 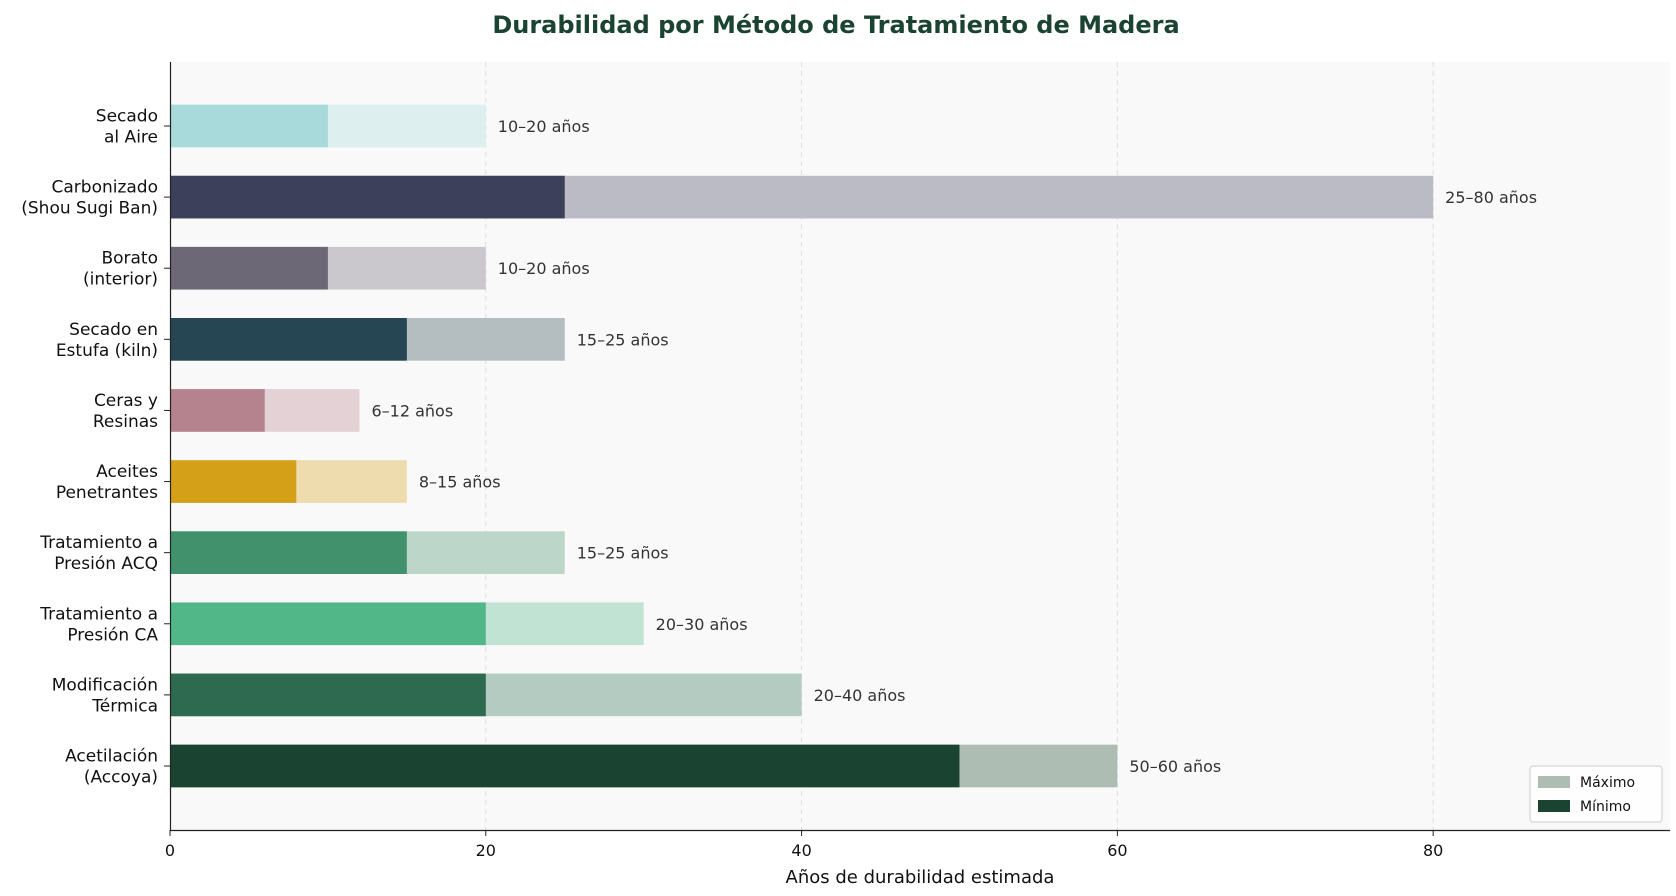 I want to click on y-tick-label-line: al Aire, so click(x=131, y=138).